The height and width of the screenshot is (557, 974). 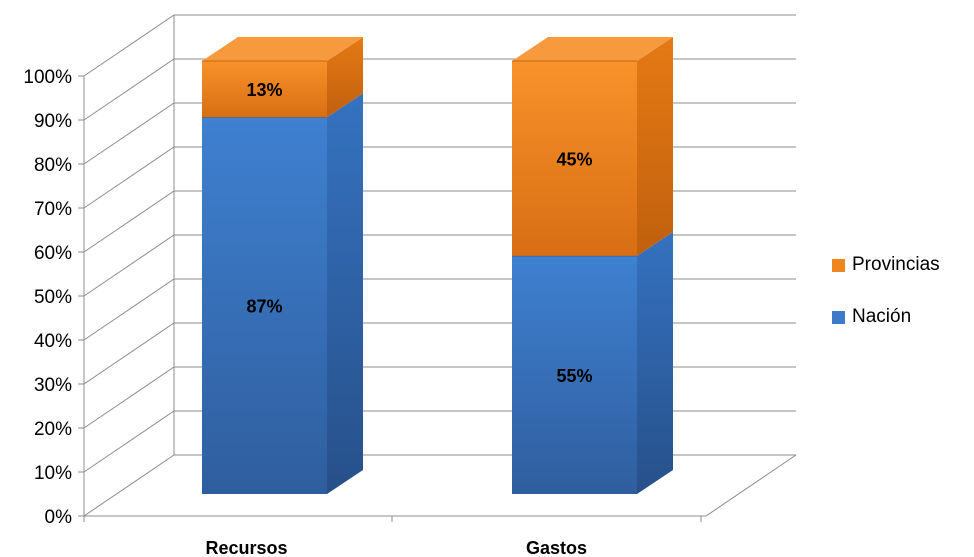 What do you see at coordinates (53, 385) in the screenshot?
I see `y-tick-label: 30%` at bounding box center [53, 385].